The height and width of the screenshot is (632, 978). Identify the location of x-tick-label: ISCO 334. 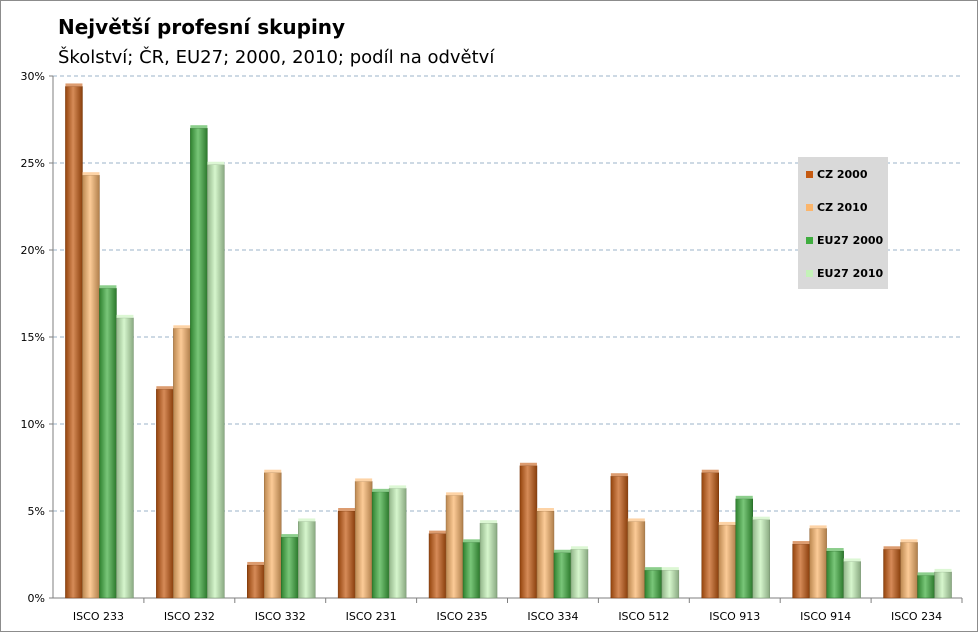
(552, 616).